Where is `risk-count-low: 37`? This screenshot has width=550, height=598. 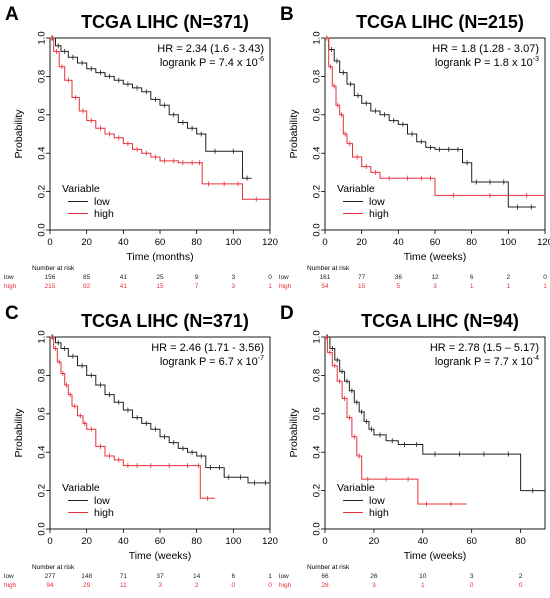
risk-count-low: 37 is located at coordinates (160, 576).